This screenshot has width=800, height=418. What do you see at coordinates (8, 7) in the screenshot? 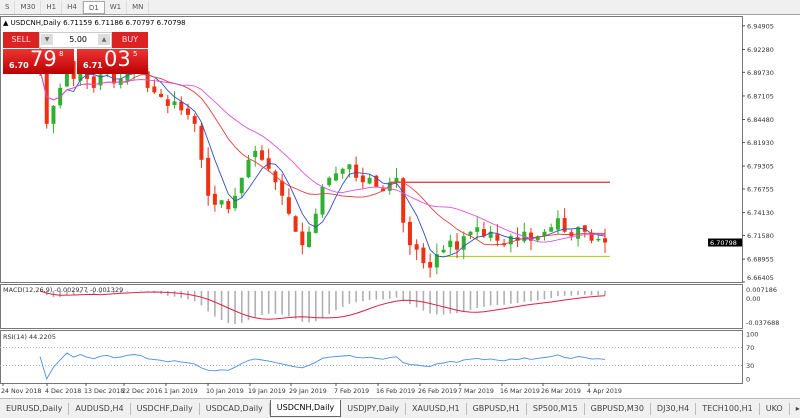
I see `timeframe-s: S` at bounding box center [8, 7].